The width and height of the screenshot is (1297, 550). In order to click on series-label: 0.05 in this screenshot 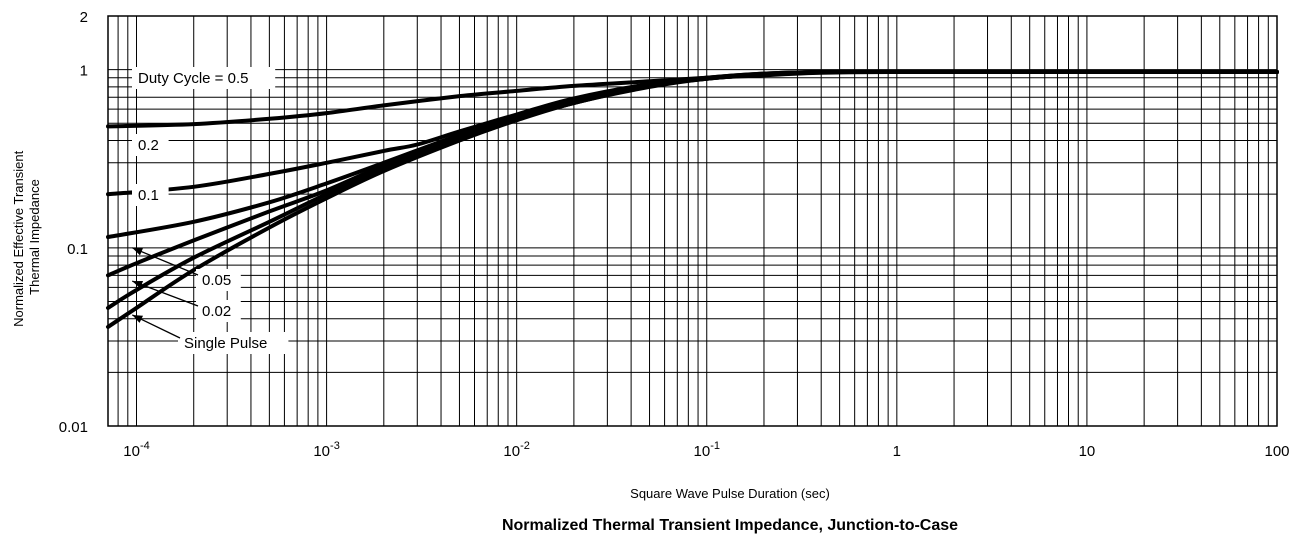, I will do `click(216, 280)`.